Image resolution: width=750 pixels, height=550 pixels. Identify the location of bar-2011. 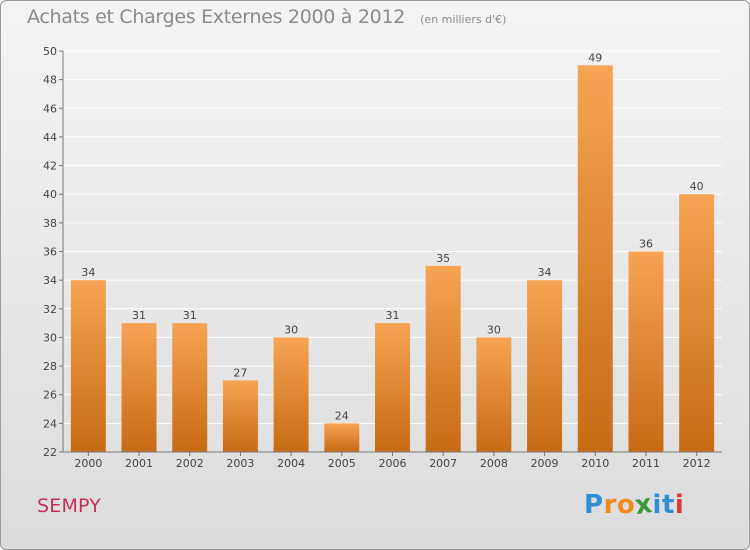
(646, 351).